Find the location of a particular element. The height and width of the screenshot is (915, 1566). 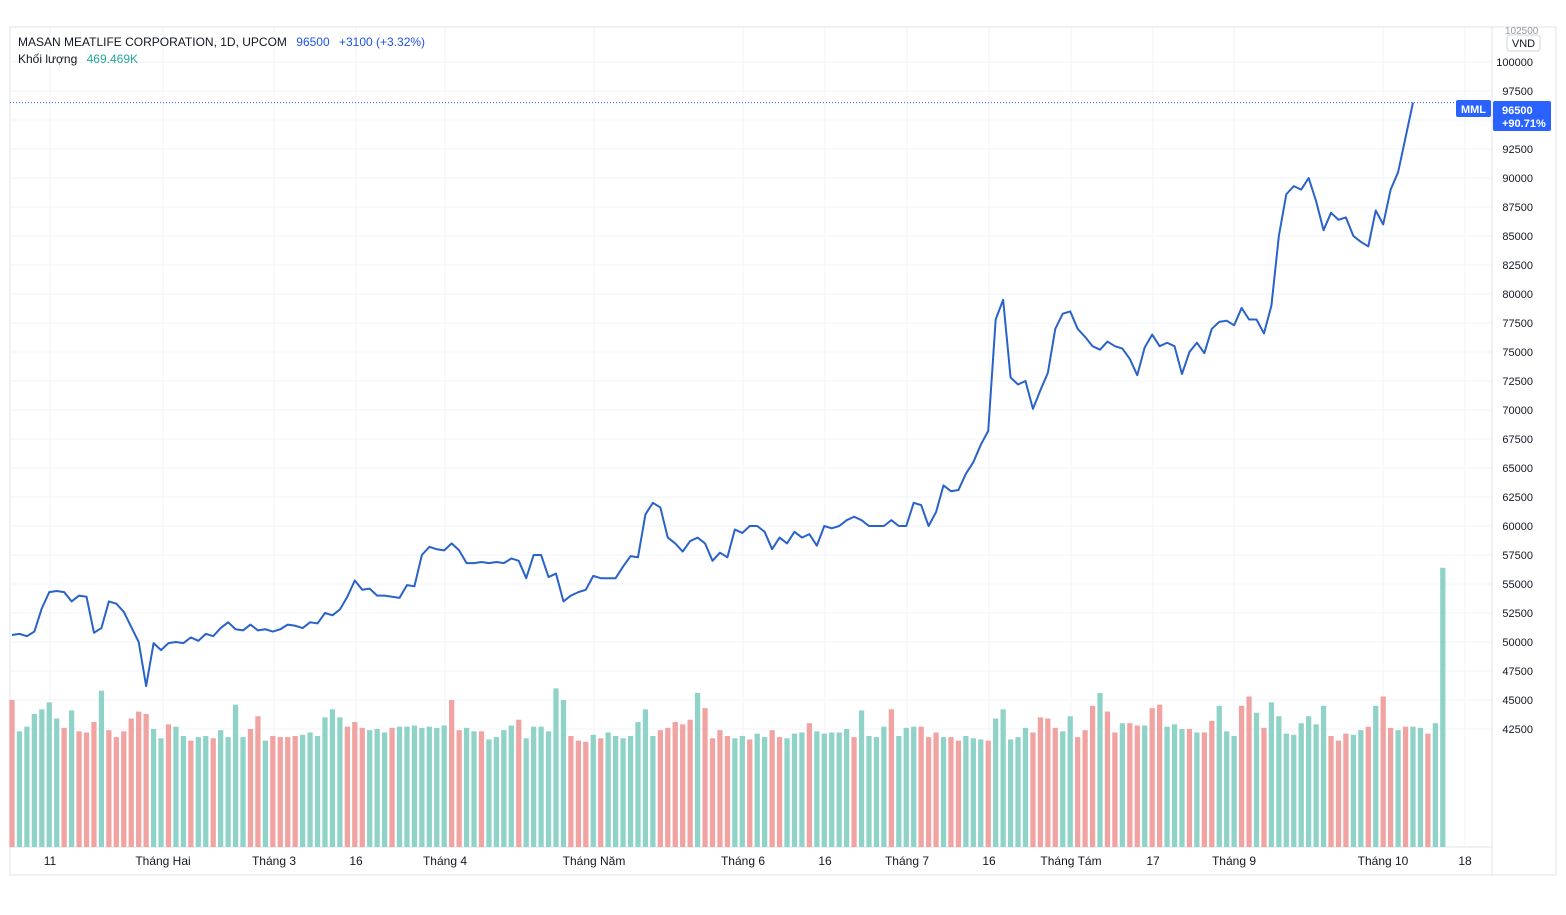

price-tick-label: 57500 is located at coordinates (1517, 556).